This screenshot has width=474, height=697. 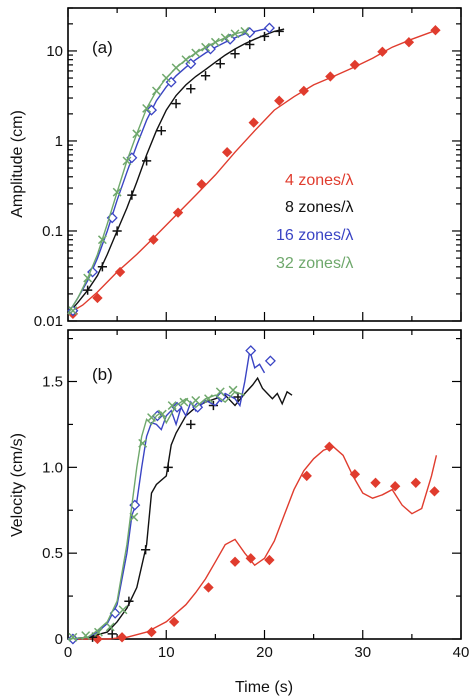 What do you see at coordinates (314, 263) in the screenshot?
I see `legend-entry-32-zones: 32 zones/λ` at bounding box center [314, 263].